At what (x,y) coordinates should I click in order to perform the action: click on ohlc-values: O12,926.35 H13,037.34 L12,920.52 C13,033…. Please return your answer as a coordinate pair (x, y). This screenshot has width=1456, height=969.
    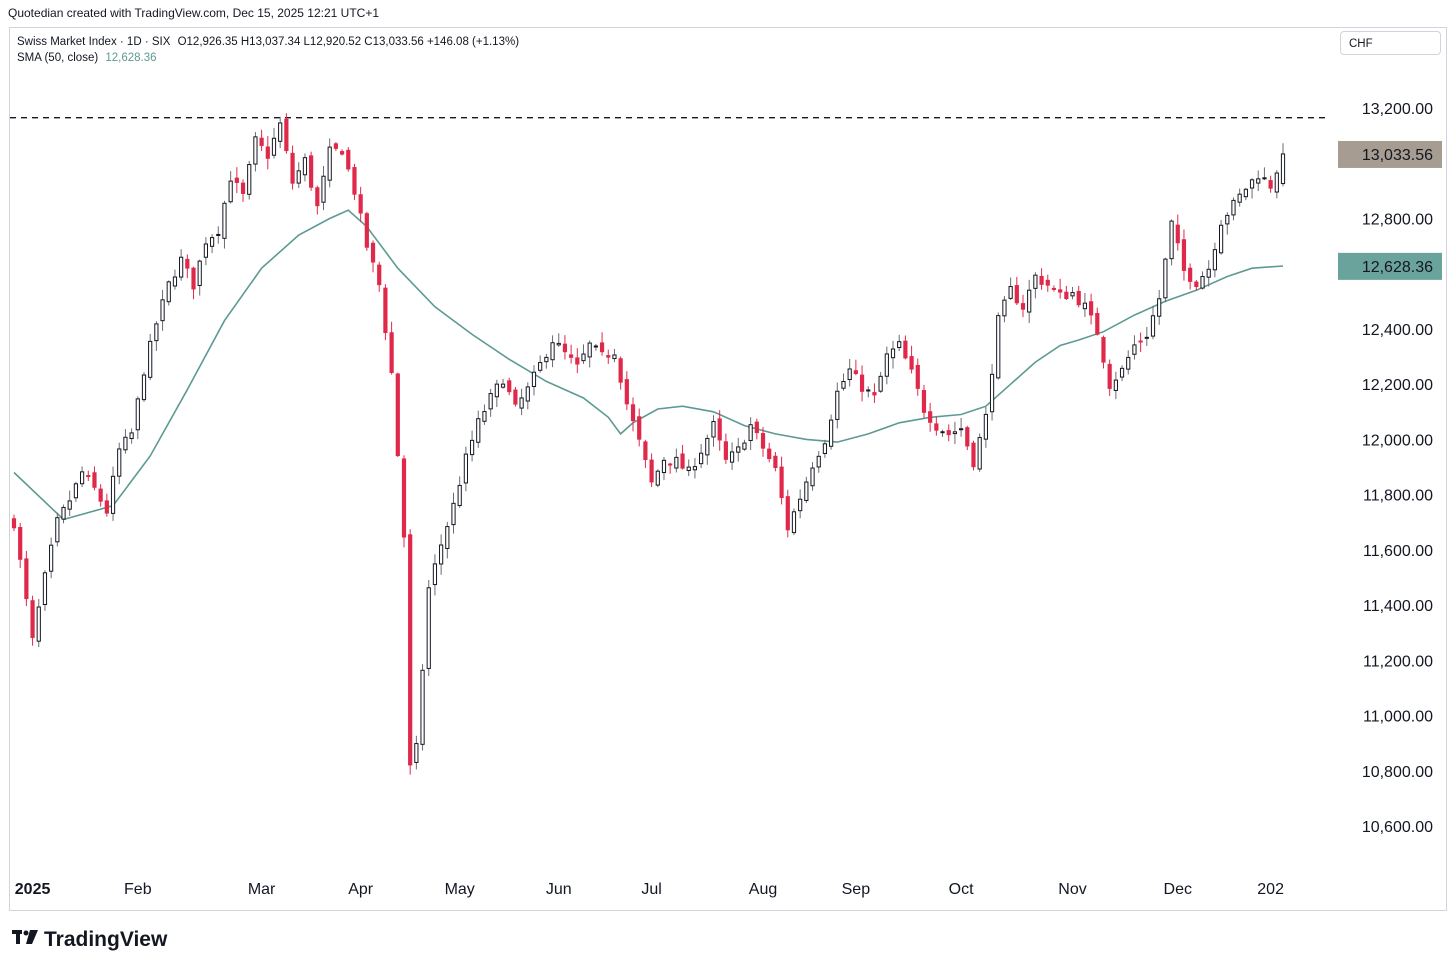
    Looking at the image, I should click on (348, 42).